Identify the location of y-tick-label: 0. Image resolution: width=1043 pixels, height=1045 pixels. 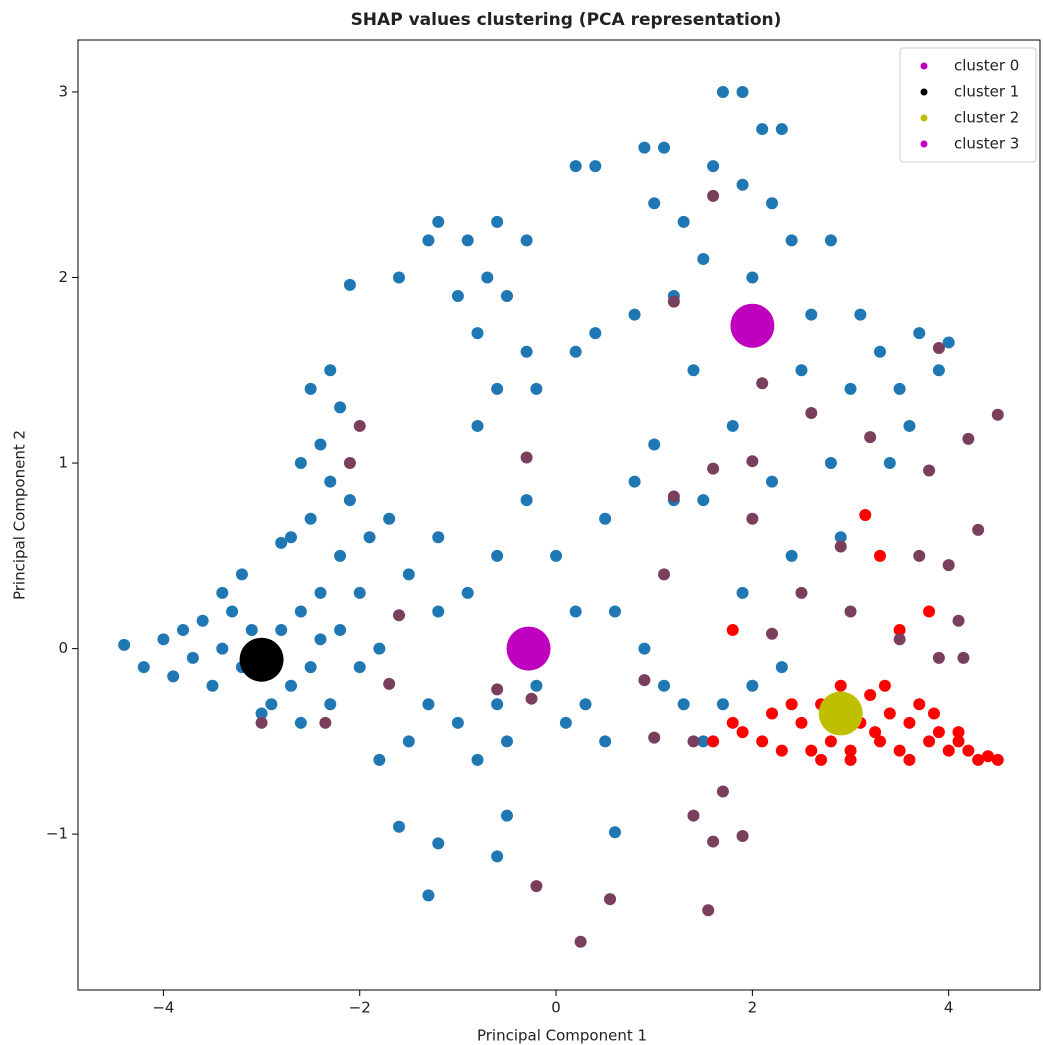
(63, 648).